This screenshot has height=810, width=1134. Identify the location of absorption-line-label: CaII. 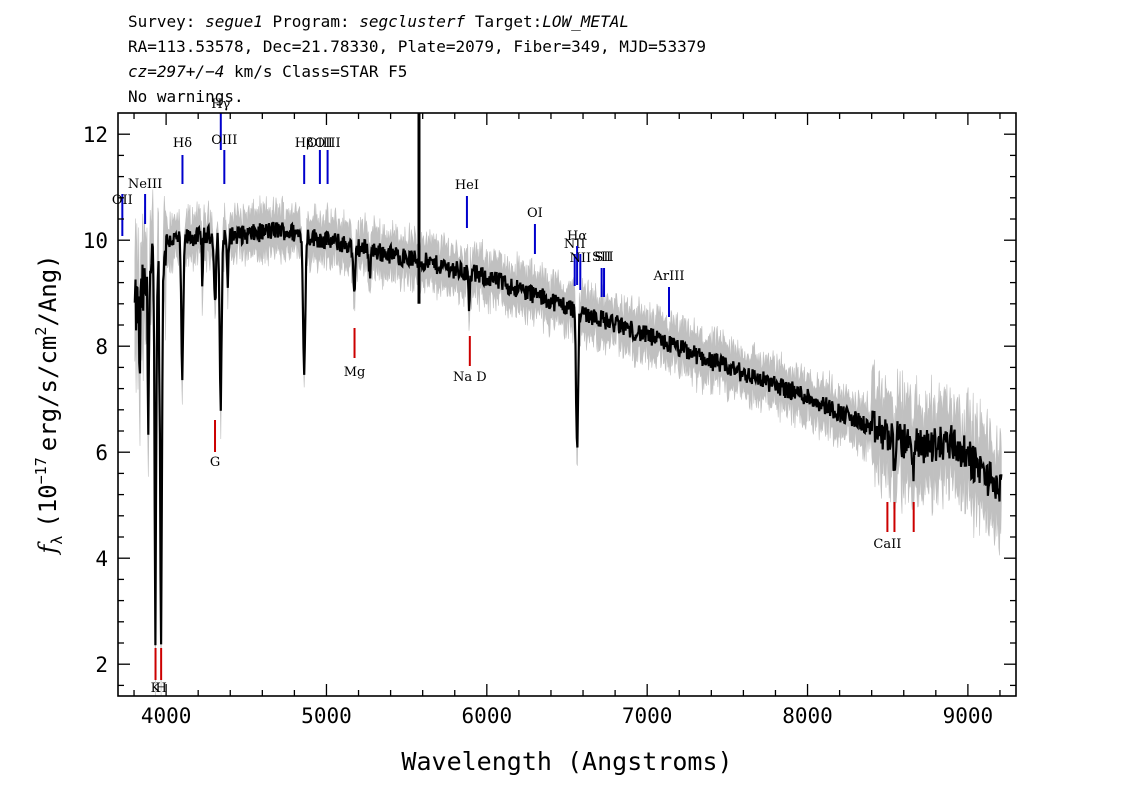
(887, 544).